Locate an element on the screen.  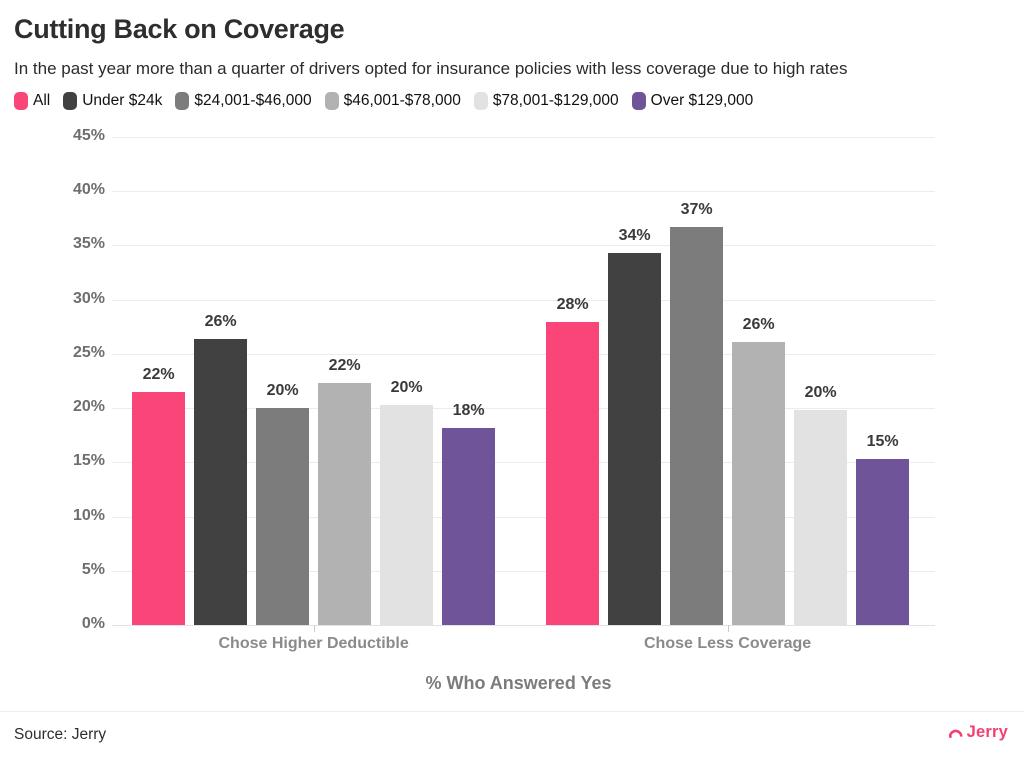
bar-chose-higher-deductible-under-24k is located at coordinates (221, 481).